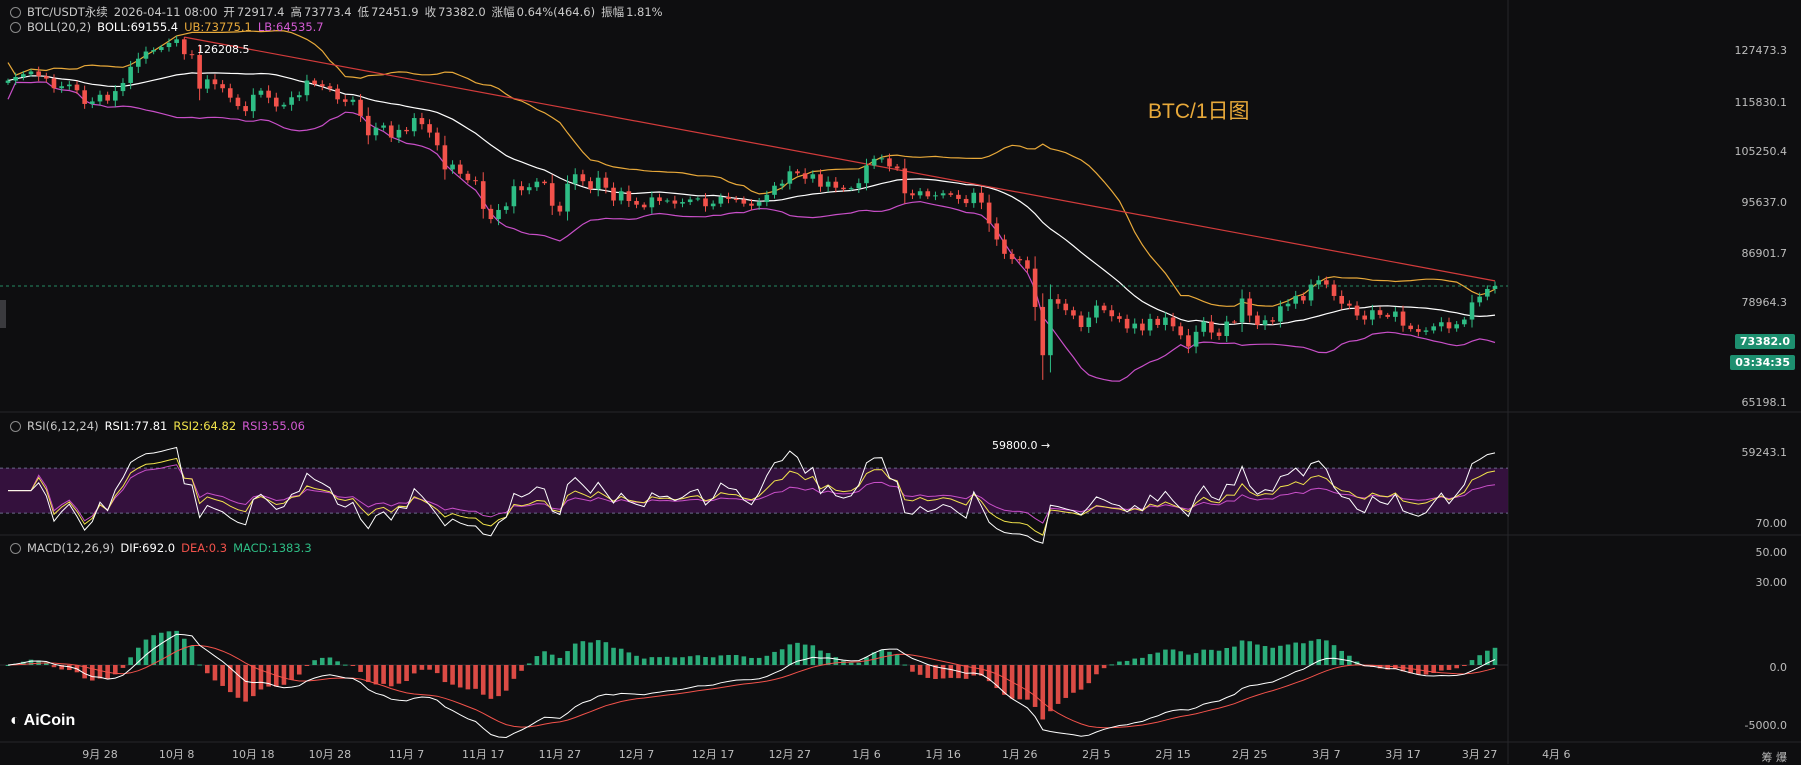  What do you see at coordinates (483, 754) in the screenshot?
I see `x-tick-label: 11月 17` at bounding box center [483, 754].